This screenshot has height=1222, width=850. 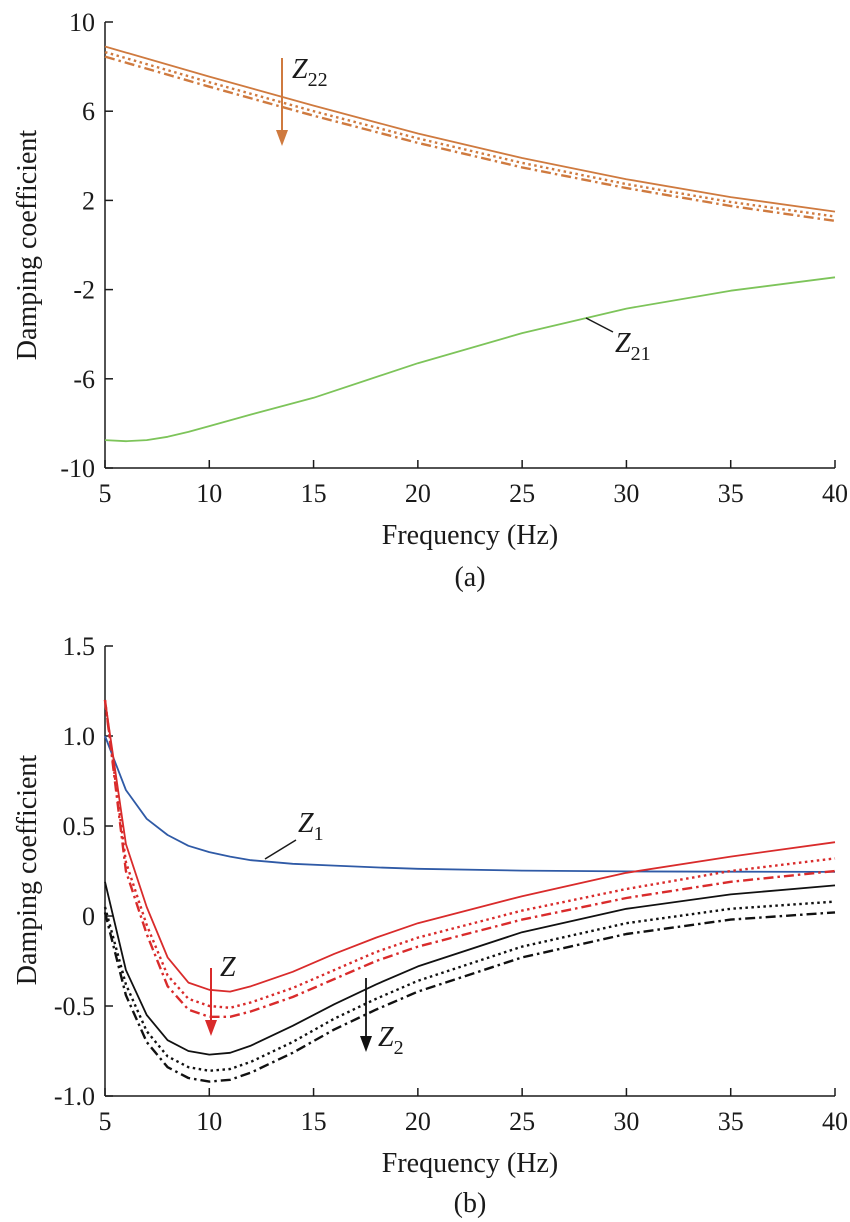 What do you see at coordinates (79, 736) in the screenshot?
I see `y-tick-label: 1.0` at bounding box center [79, 736].